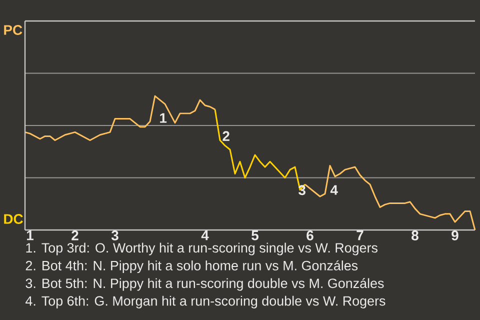 This screenshot has height=320, width=480. Describe the element at coordinates (205, 235) in the screenshot. I see `x-tick-label: 4` at that location.